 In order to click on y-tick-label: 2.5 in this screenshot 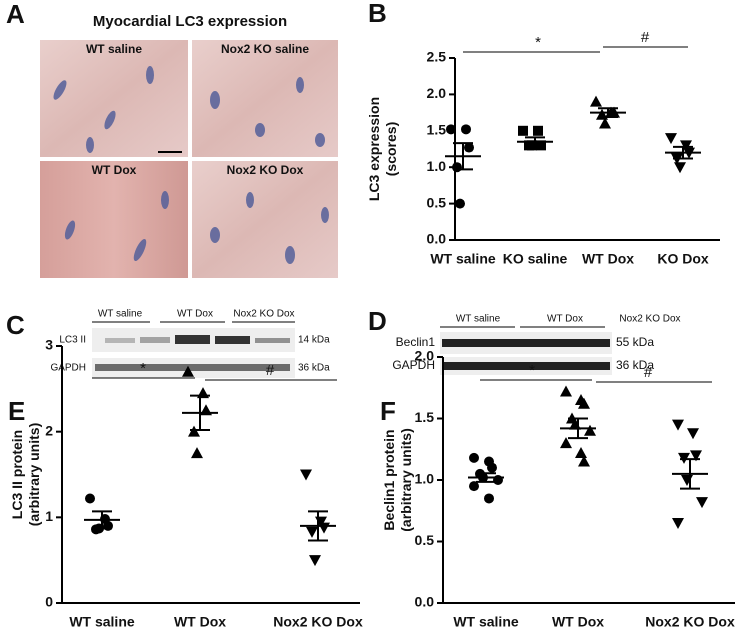, I will do `click(437, 57)`.